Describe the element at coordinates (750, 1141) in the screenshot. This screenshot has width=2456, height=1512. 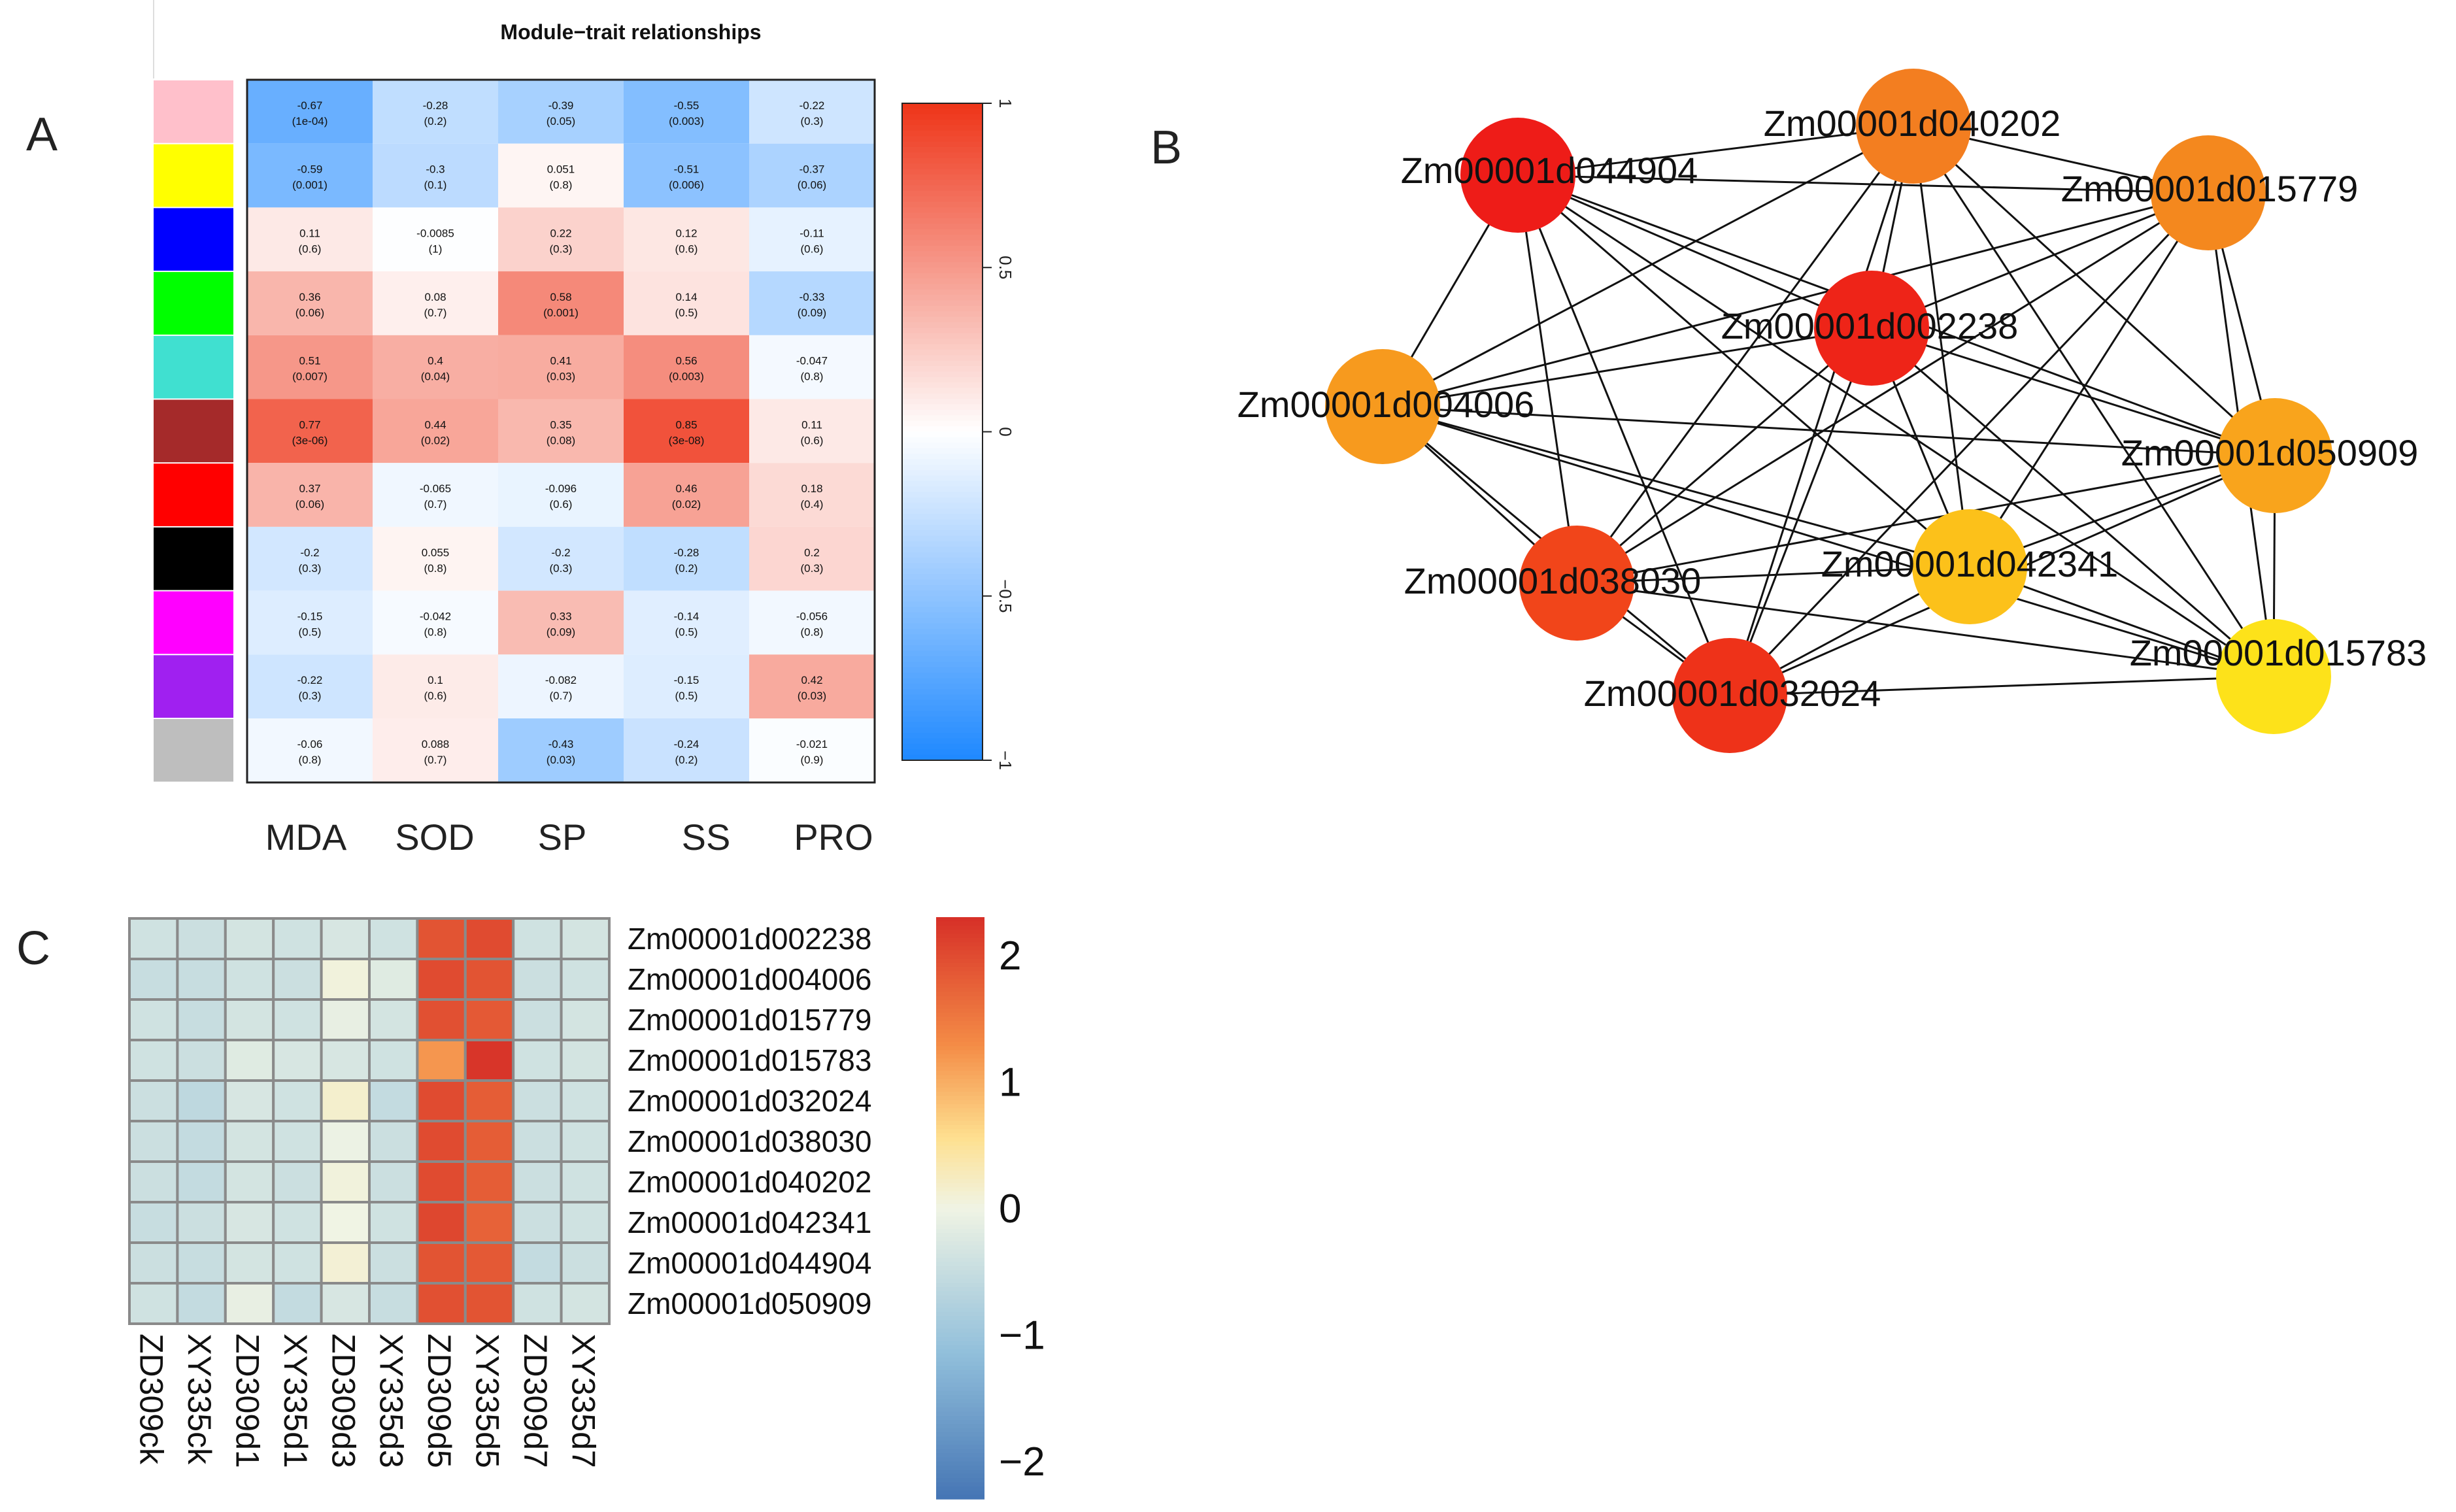
I see `heatmap-c-row-label: Zm00001d038030` at that location.